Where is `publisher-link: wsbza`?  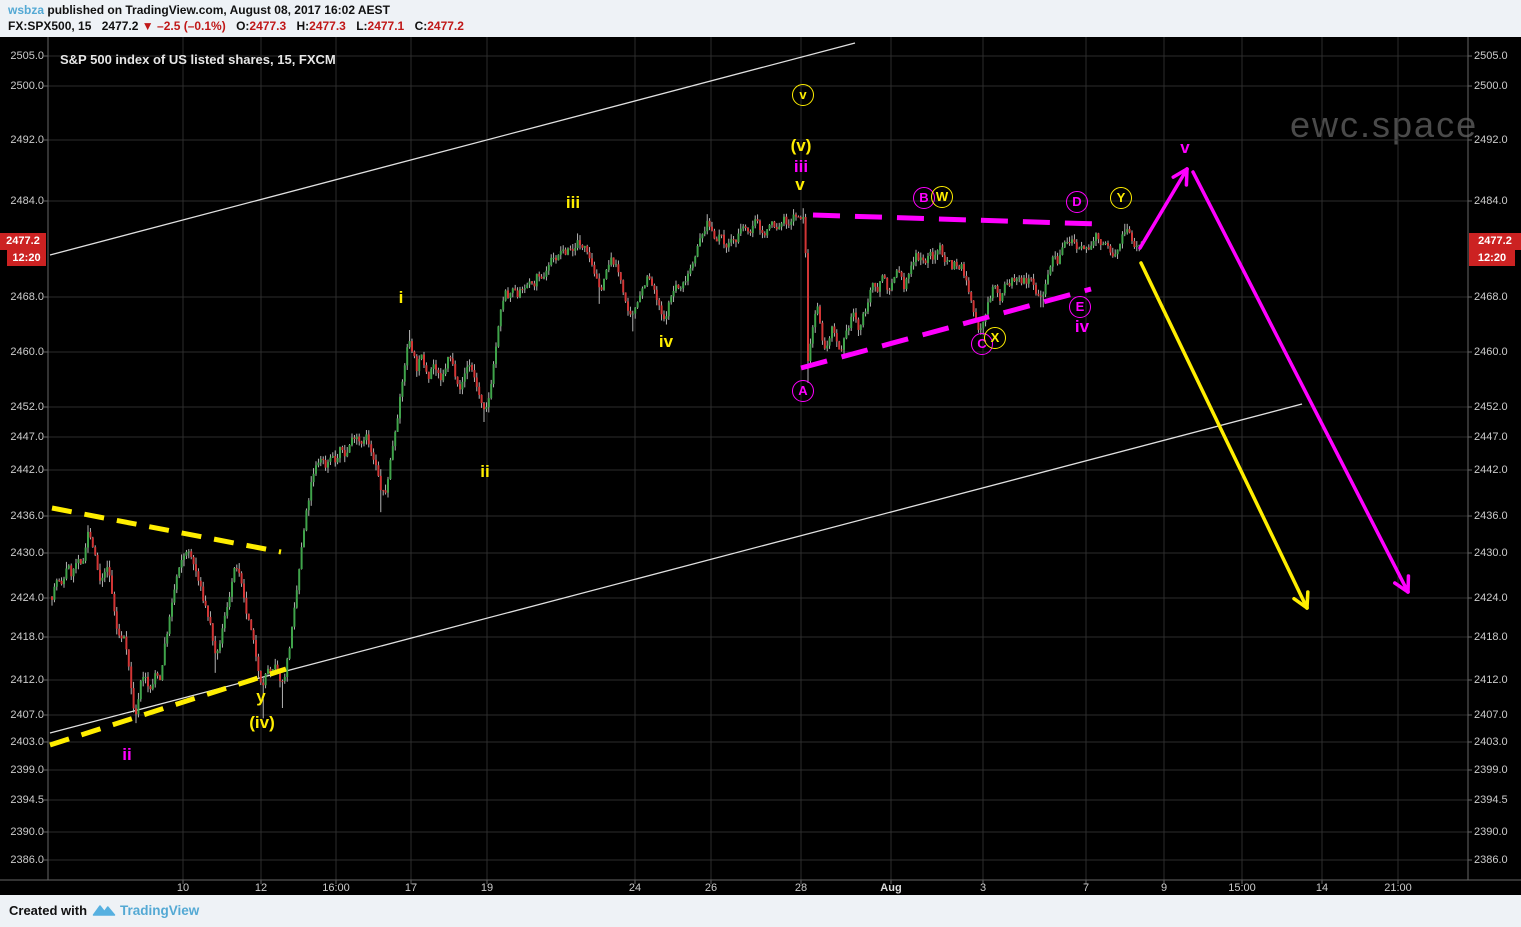 publisher-link: wsbza is located at coordinates (26, 10).